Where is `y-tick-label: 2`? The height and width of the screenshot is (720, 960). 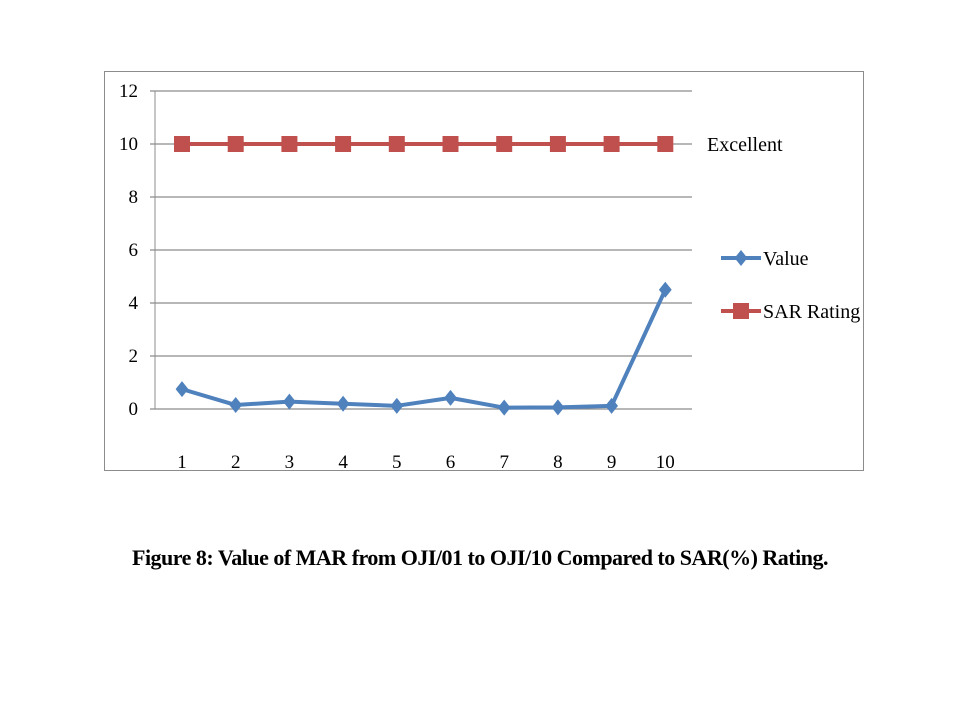
y-tick-label: 2 is located at coordinates (134, 356).